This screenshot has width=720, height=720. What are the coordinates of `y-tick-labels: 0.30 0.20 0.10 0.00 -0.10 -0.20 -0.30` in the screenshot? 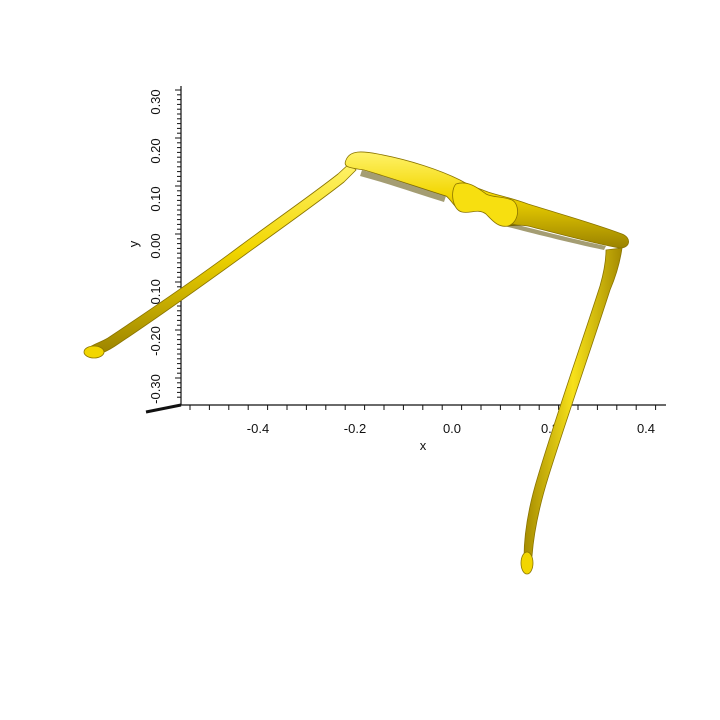 It's located at (155, 246).